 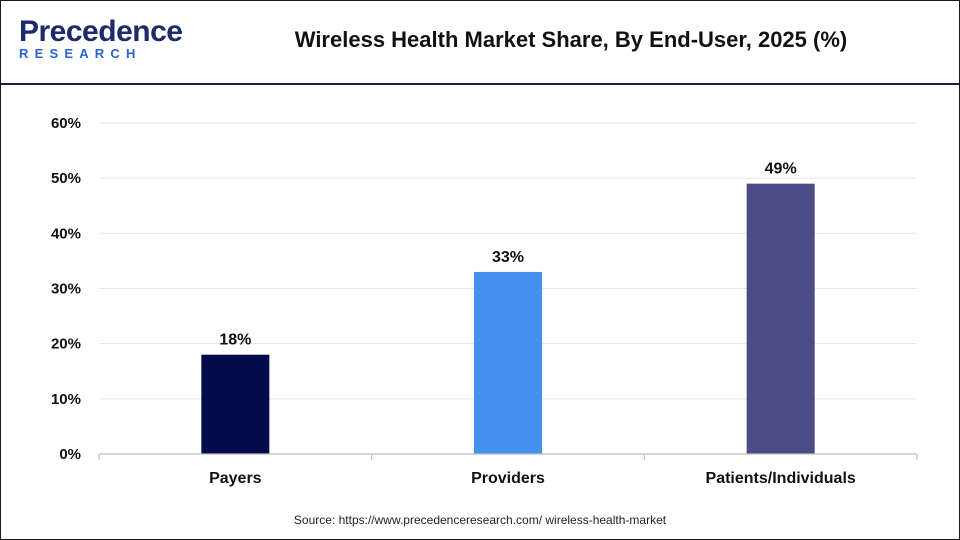 What do you see at coordinates (101, 31) in the screenshot?
I see `logo-wordmark: Precedence` at bounding box center [101, 31].